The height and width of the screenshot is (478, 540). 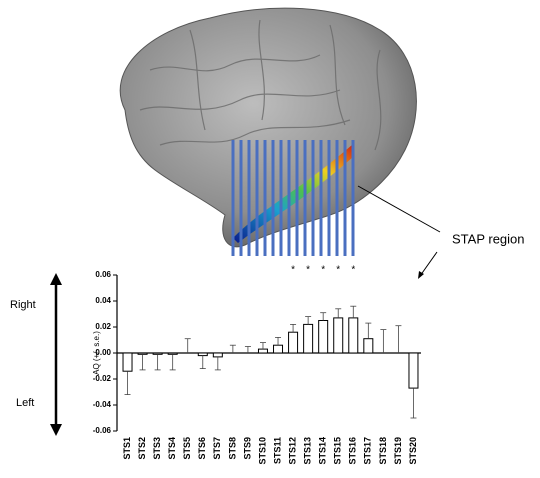 I want to click on y-tick-label: -0.06, so click(x=102, y=430).